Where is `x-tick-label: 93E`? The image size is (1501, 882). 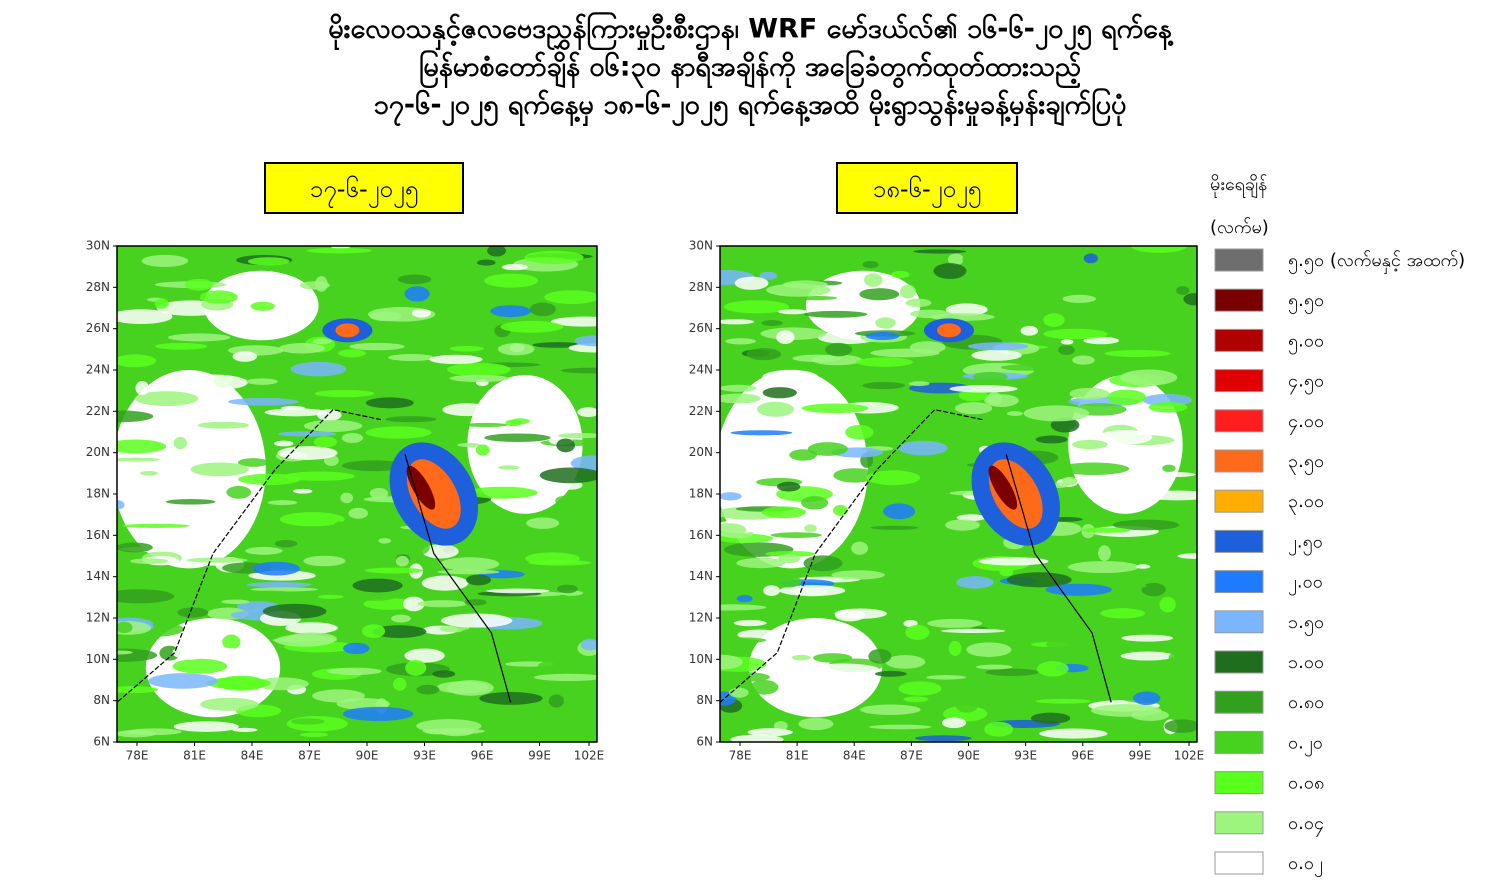 x-tick-label: 93E is located at coordinates (424, 756).